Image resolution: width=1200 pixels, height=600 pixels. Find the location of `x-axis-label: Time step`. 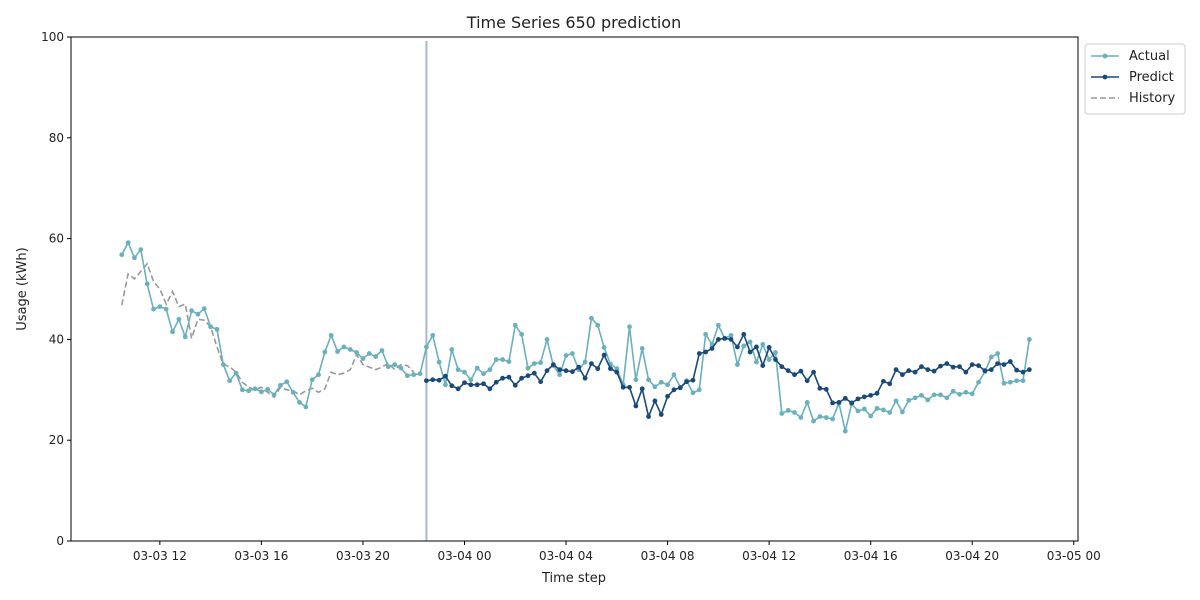

x-axis-label: Time step is located at coordinates (573, 578).